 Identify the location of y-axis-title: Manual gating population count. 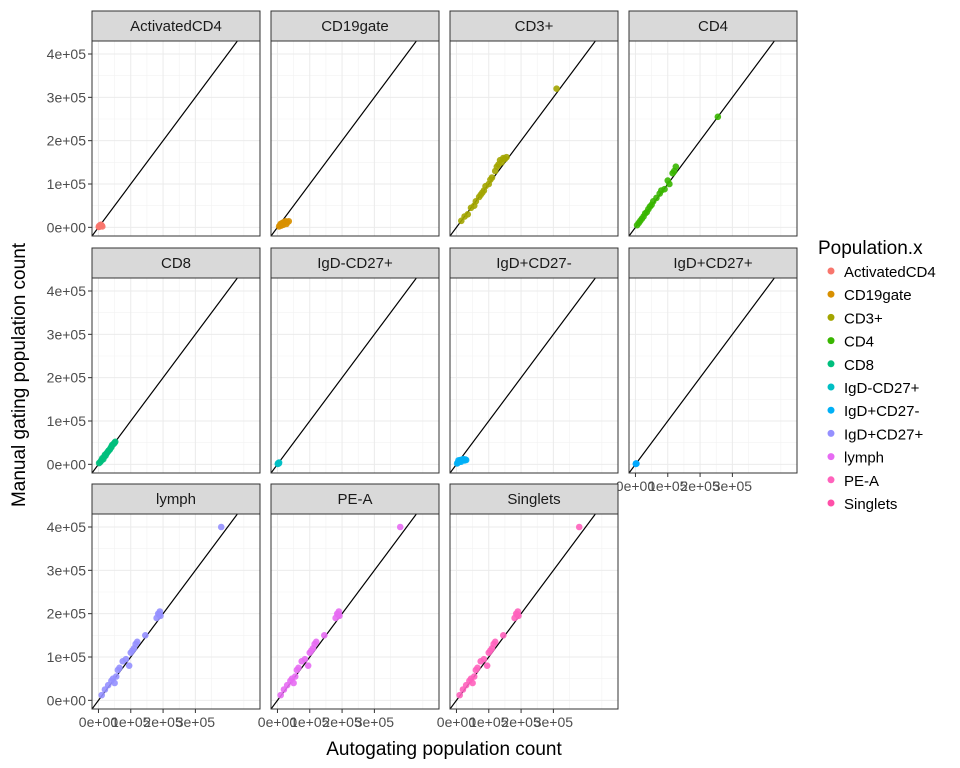
(19, 374).